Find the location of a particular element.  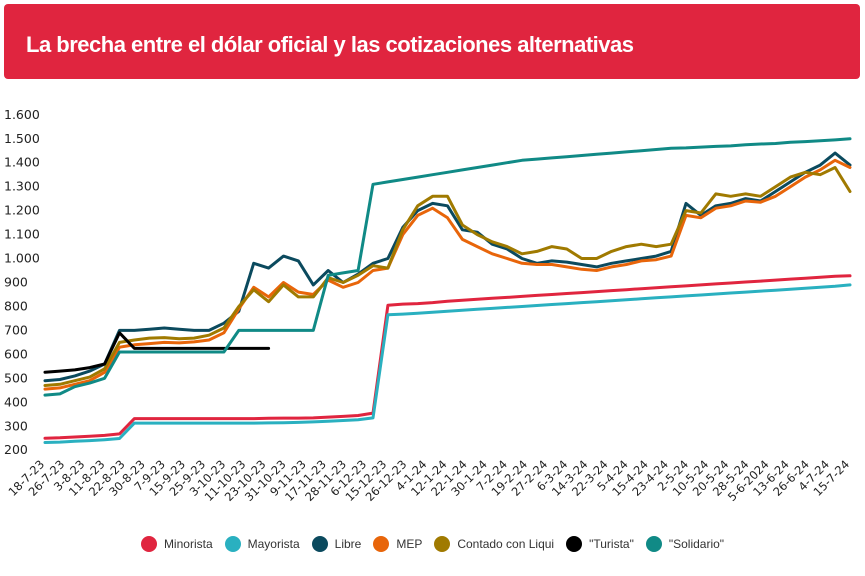

legend-label: Minorista is located at coordinates (188, 544).